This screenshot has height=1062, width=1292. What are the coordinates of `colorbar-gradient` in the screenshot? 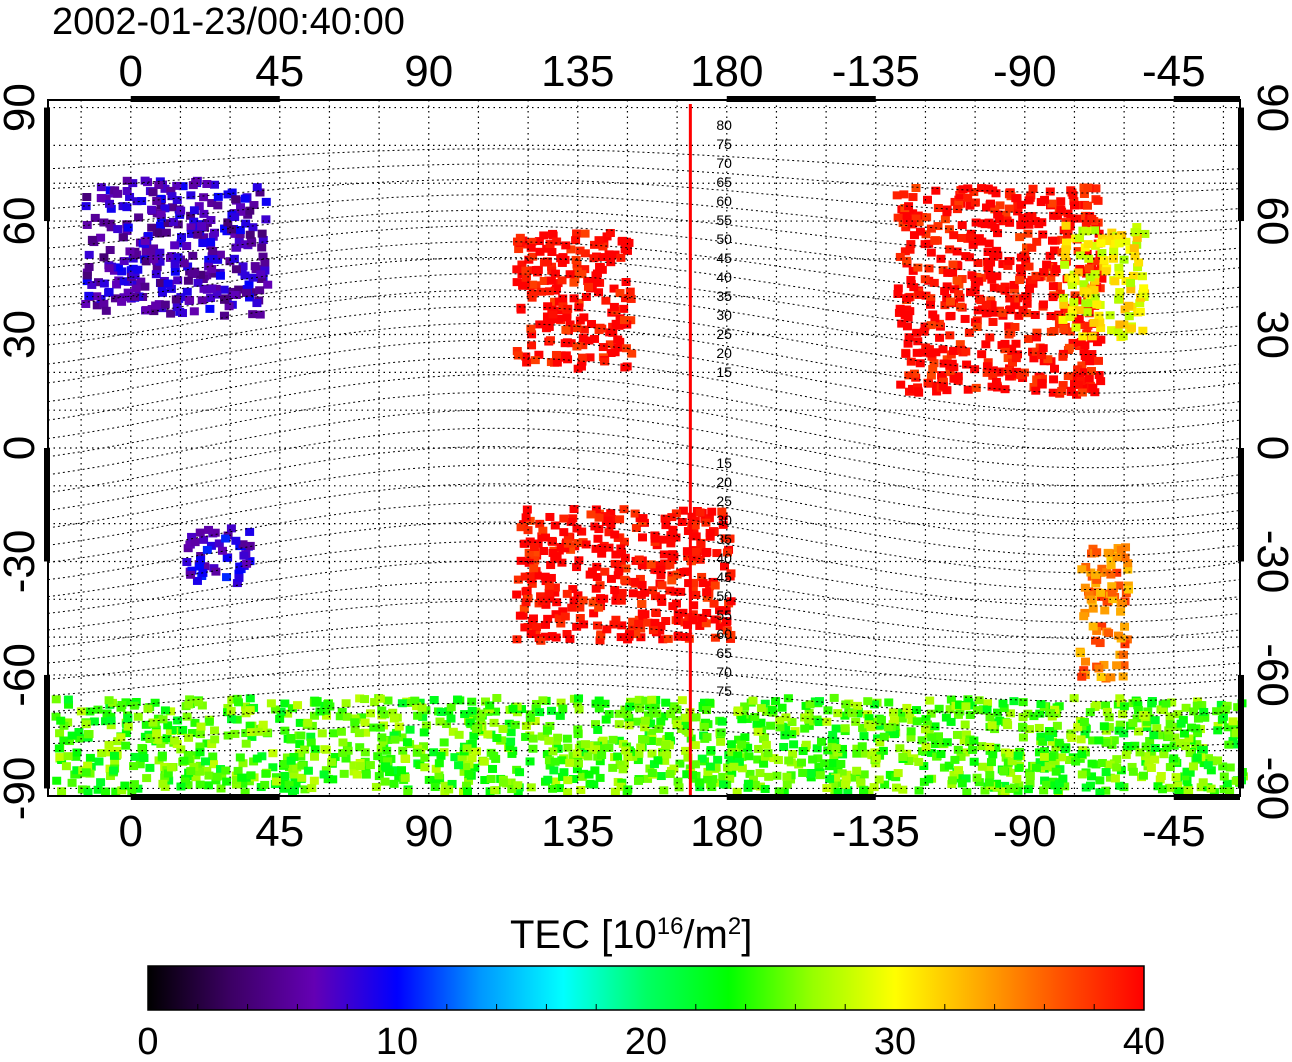 It's located at (646, 988).